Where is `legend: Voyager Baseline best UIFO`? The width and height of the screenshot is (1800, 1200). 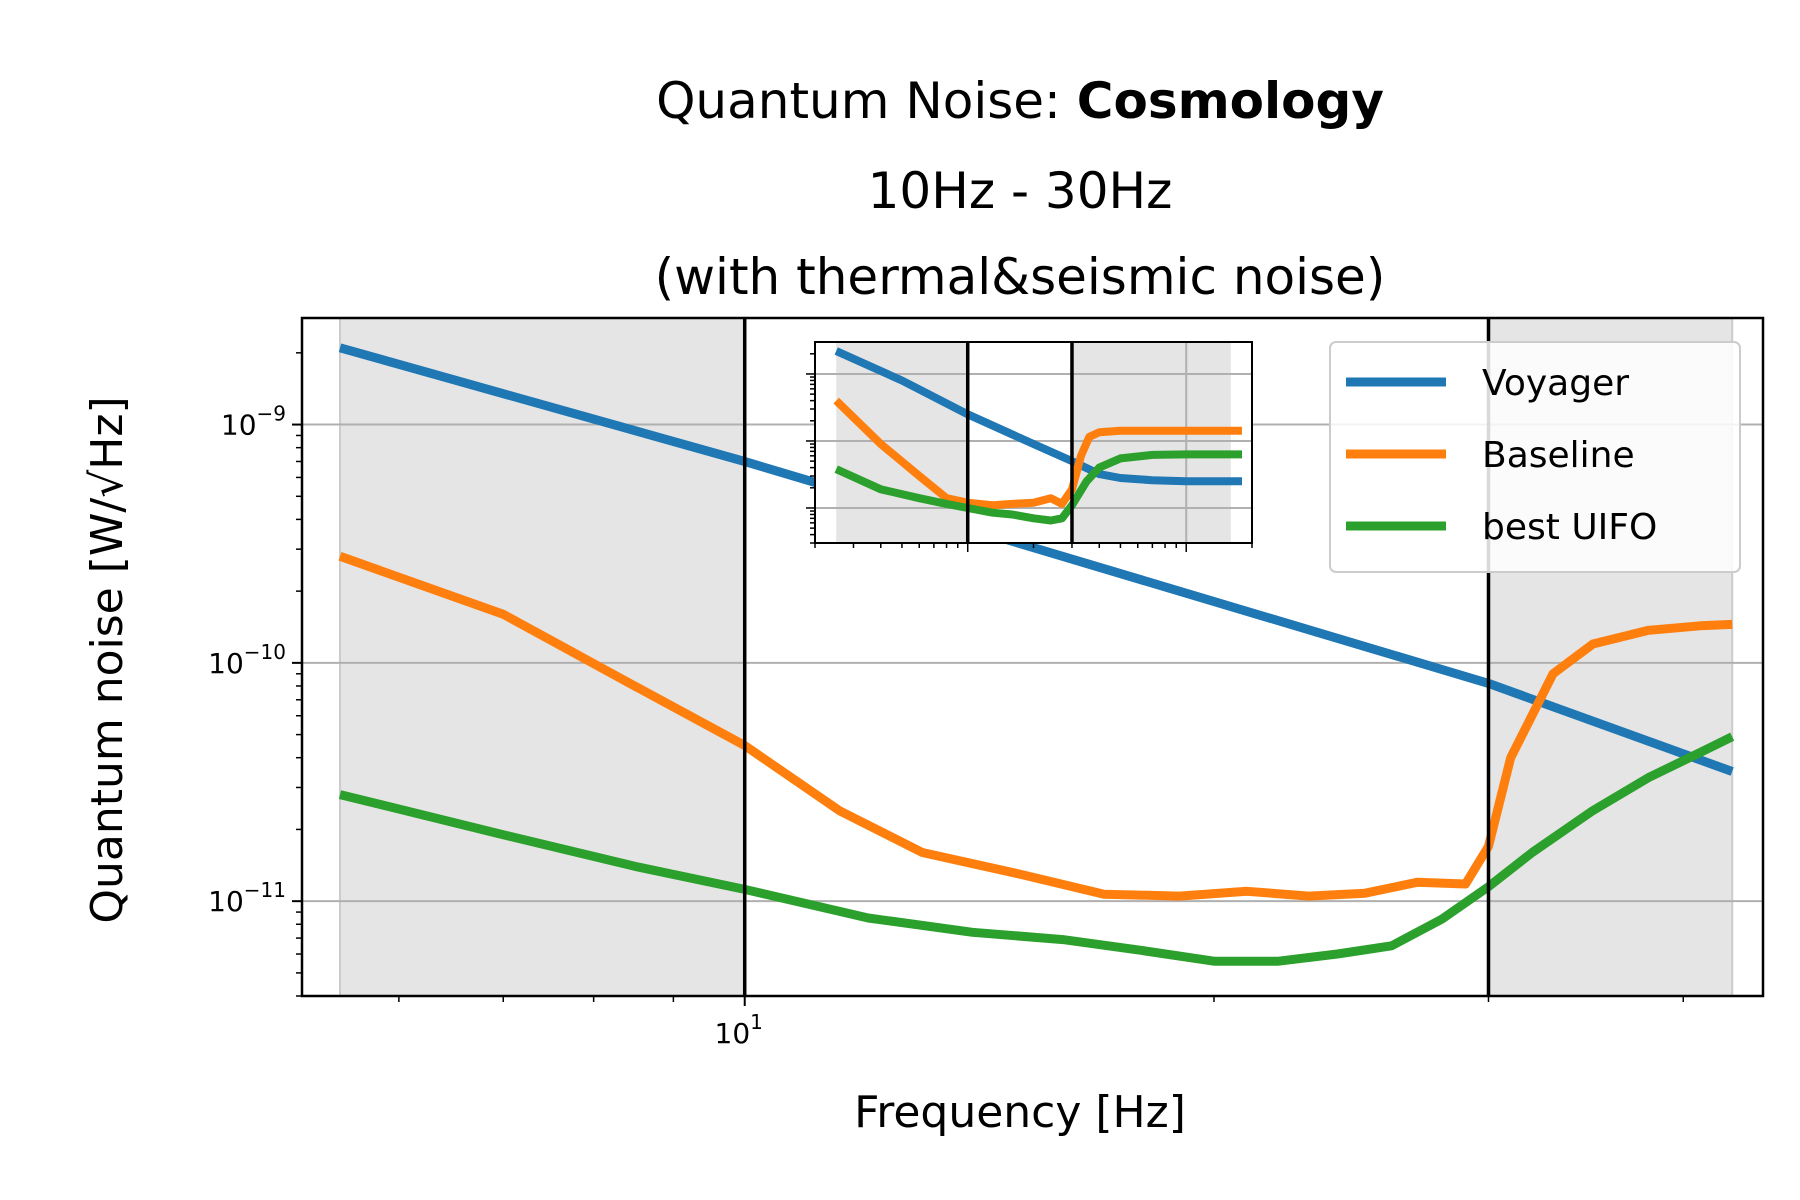
legend: Voyager Baseline best UIFO is located at coordinates (1535, 457).